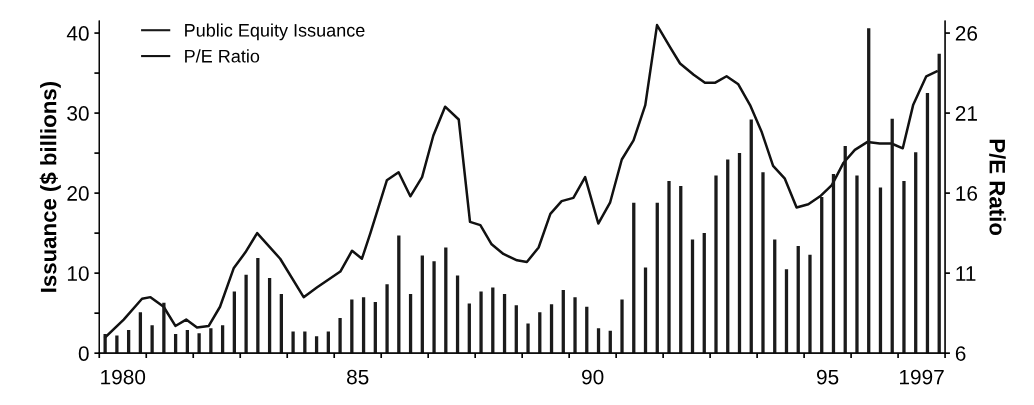 Image resolution: width=1034 pixels, height=405 pixels. I want to click on x-tick-label: 1997, so click(922, 377).